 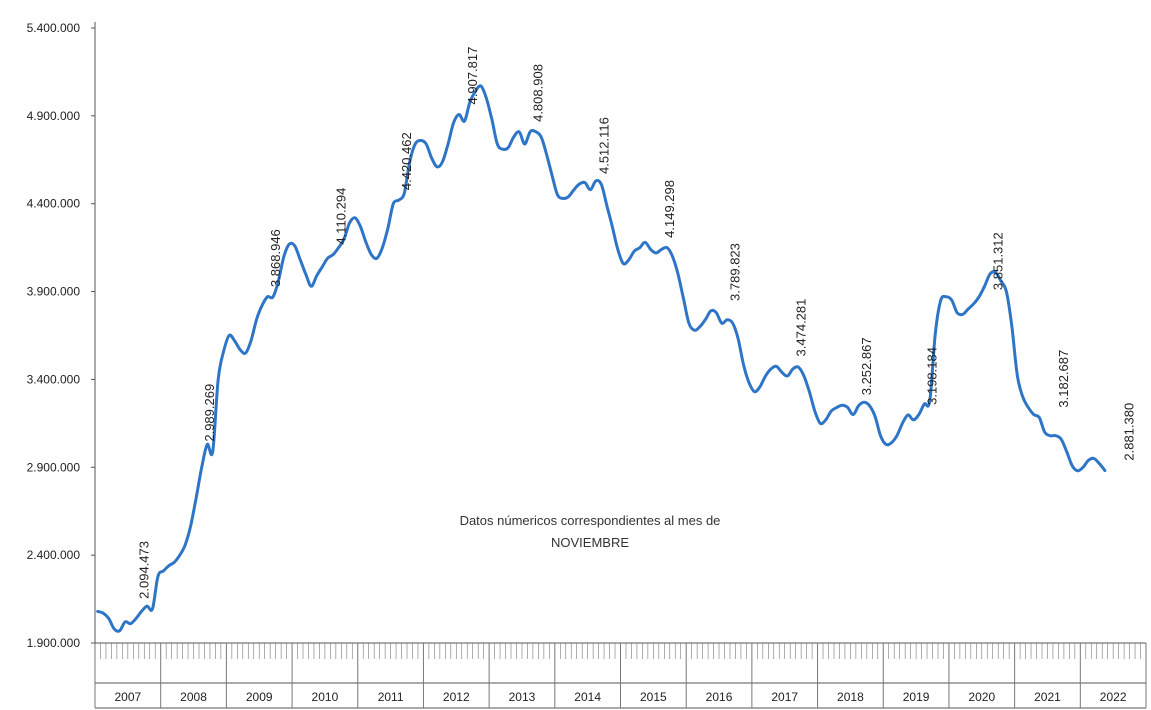 I want to click on data-label: 3.789.823, so click(x=735, y=272).